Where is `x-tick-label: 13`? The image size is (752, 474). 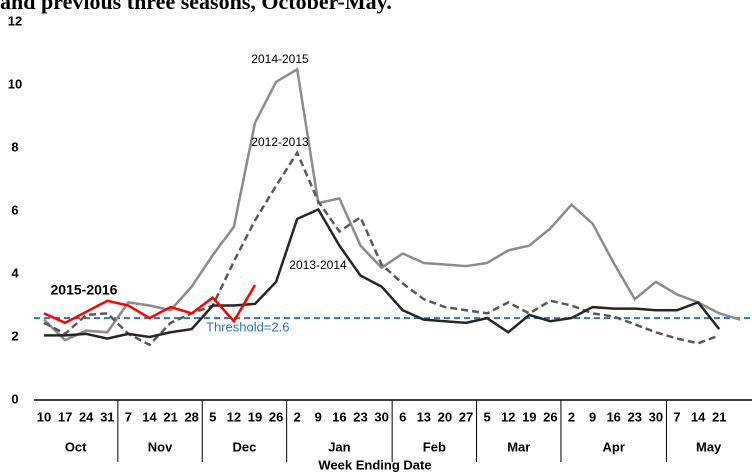
x-tick-label: 13 is located at coordinates (424, 416).